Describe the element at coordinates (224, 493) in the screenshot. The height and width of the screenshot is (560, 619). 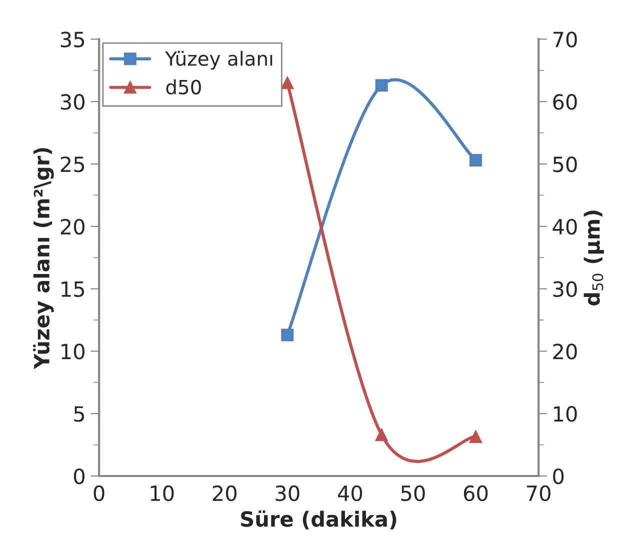
I see `x-tick-label: 20` at that location.